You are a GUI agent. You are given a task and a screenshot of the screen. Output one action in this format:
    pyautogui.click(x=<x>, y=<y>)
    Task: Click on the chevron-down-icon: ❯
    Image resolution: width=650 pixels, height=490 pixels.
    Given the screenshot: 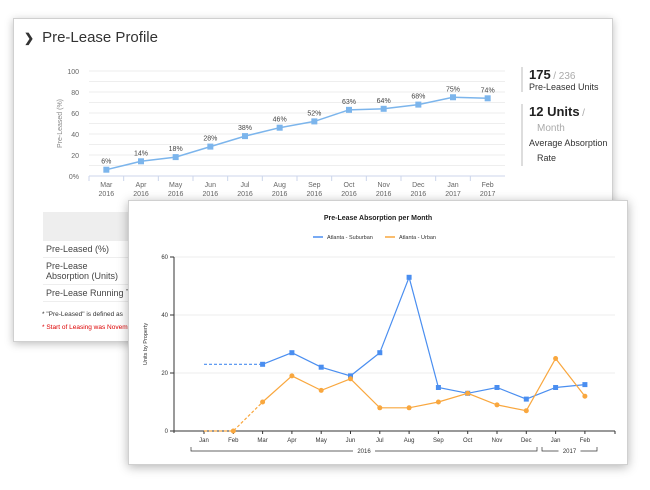 What is the action you would take?
    pyautogui.click(x=29, y=37)
    